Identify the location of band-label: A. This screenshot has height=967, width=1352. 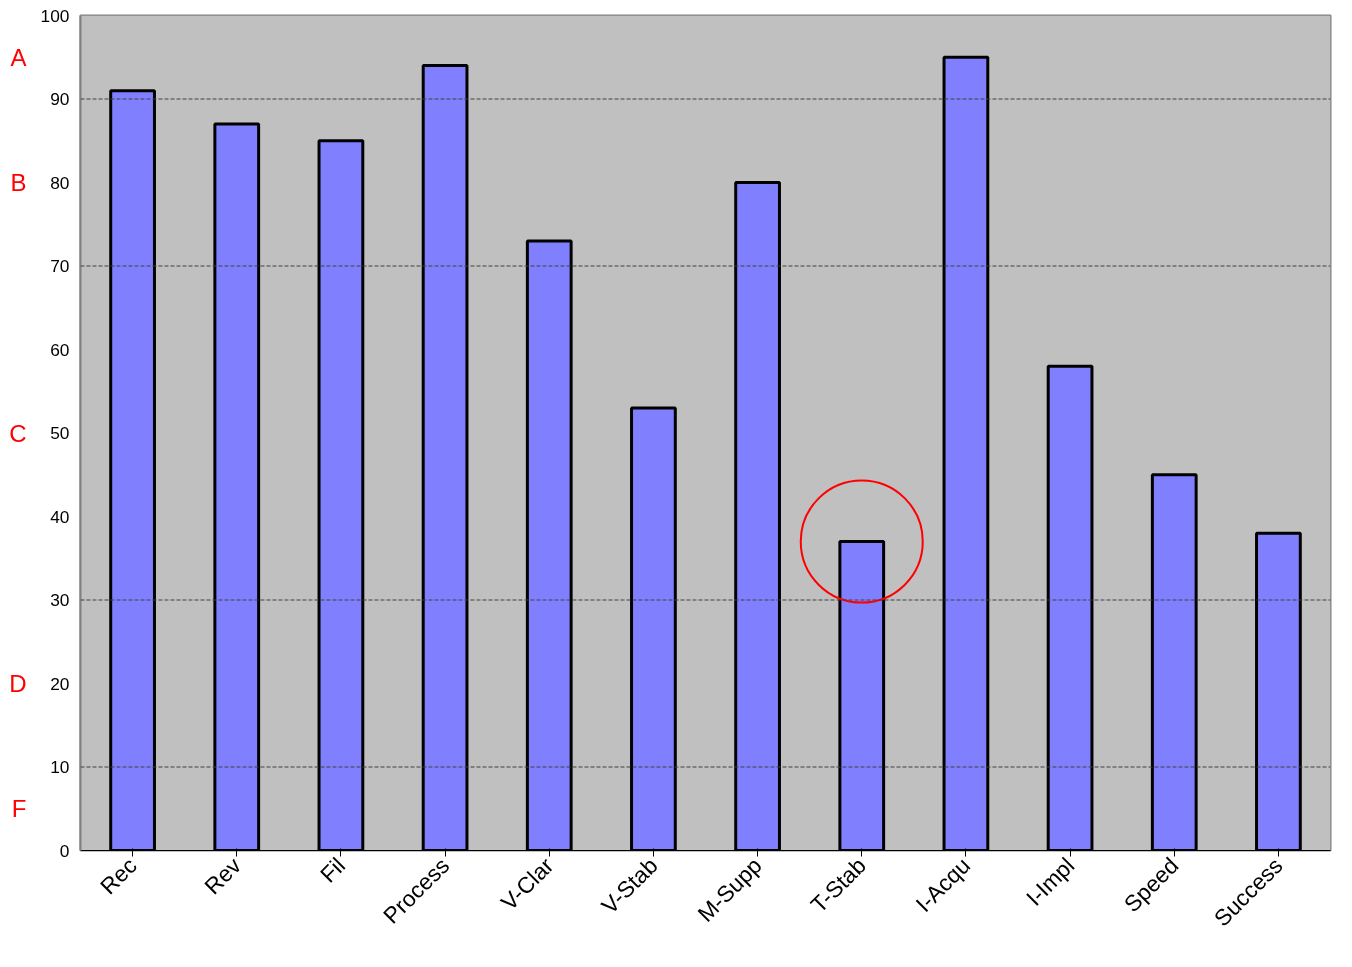
(18, 57).